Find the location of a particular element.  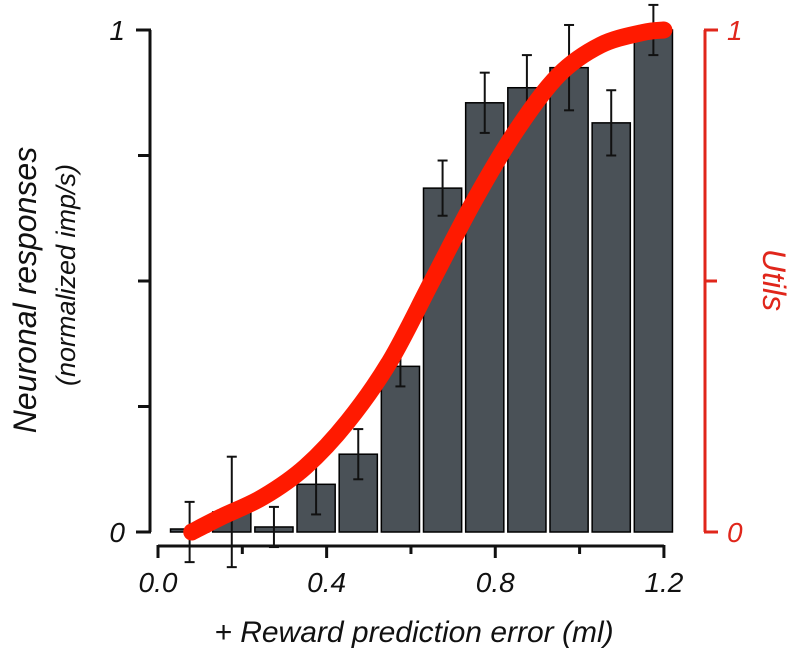

y2-tick-label: 0 is located at coordinates (735, 532).